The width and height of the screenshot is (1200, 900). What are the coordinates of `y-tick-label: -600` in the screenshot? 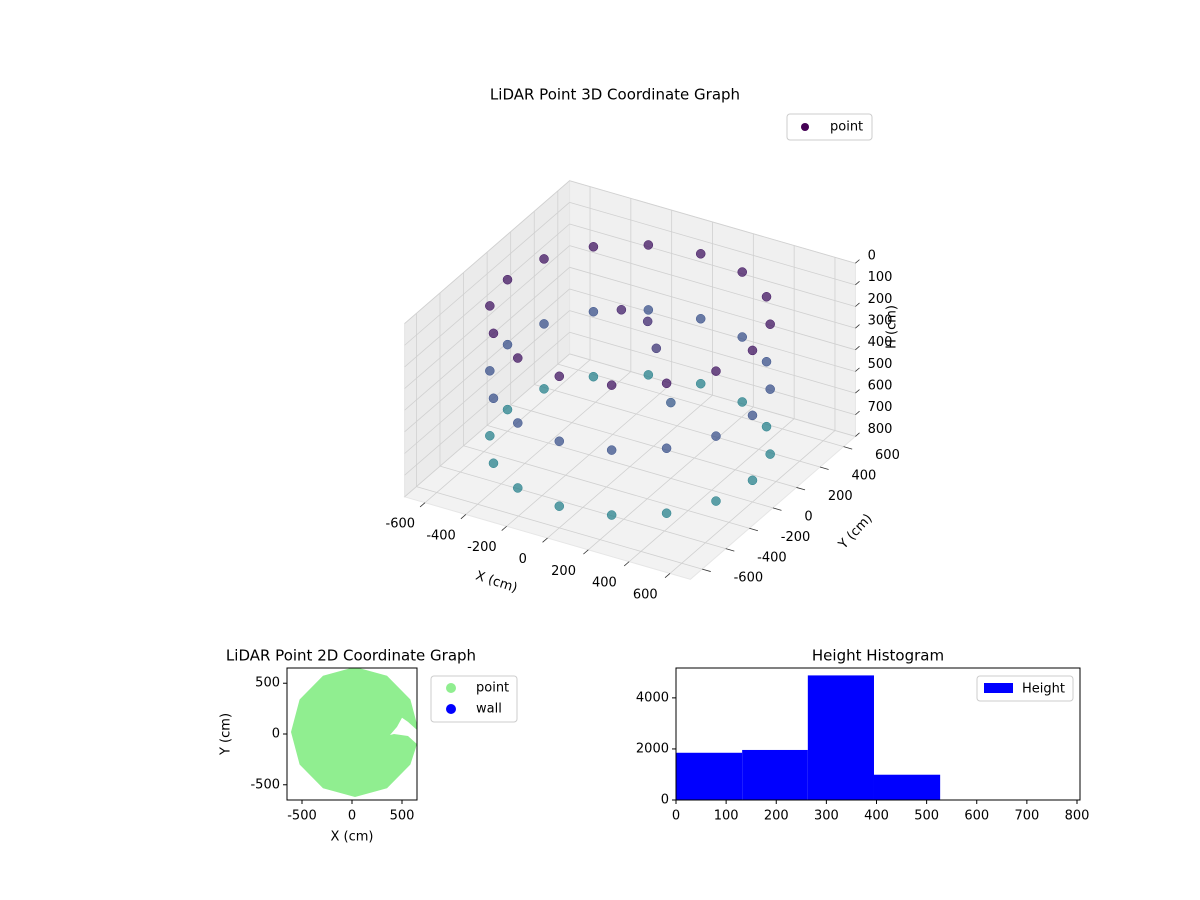 It's located at (749, 578).